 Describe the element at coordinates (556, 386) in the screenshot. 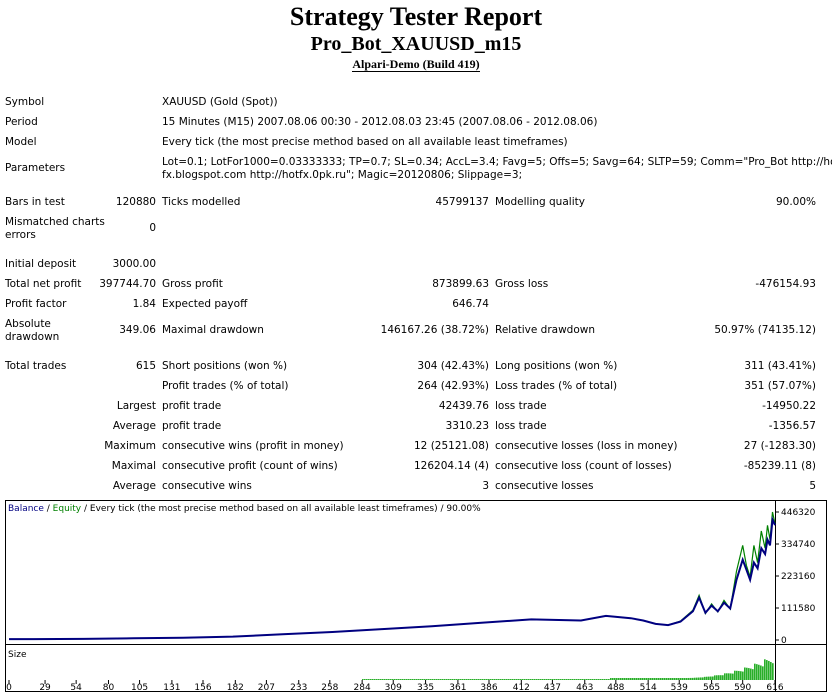

I see `loss-trades-label: Loss trades (% of total)` at that location.